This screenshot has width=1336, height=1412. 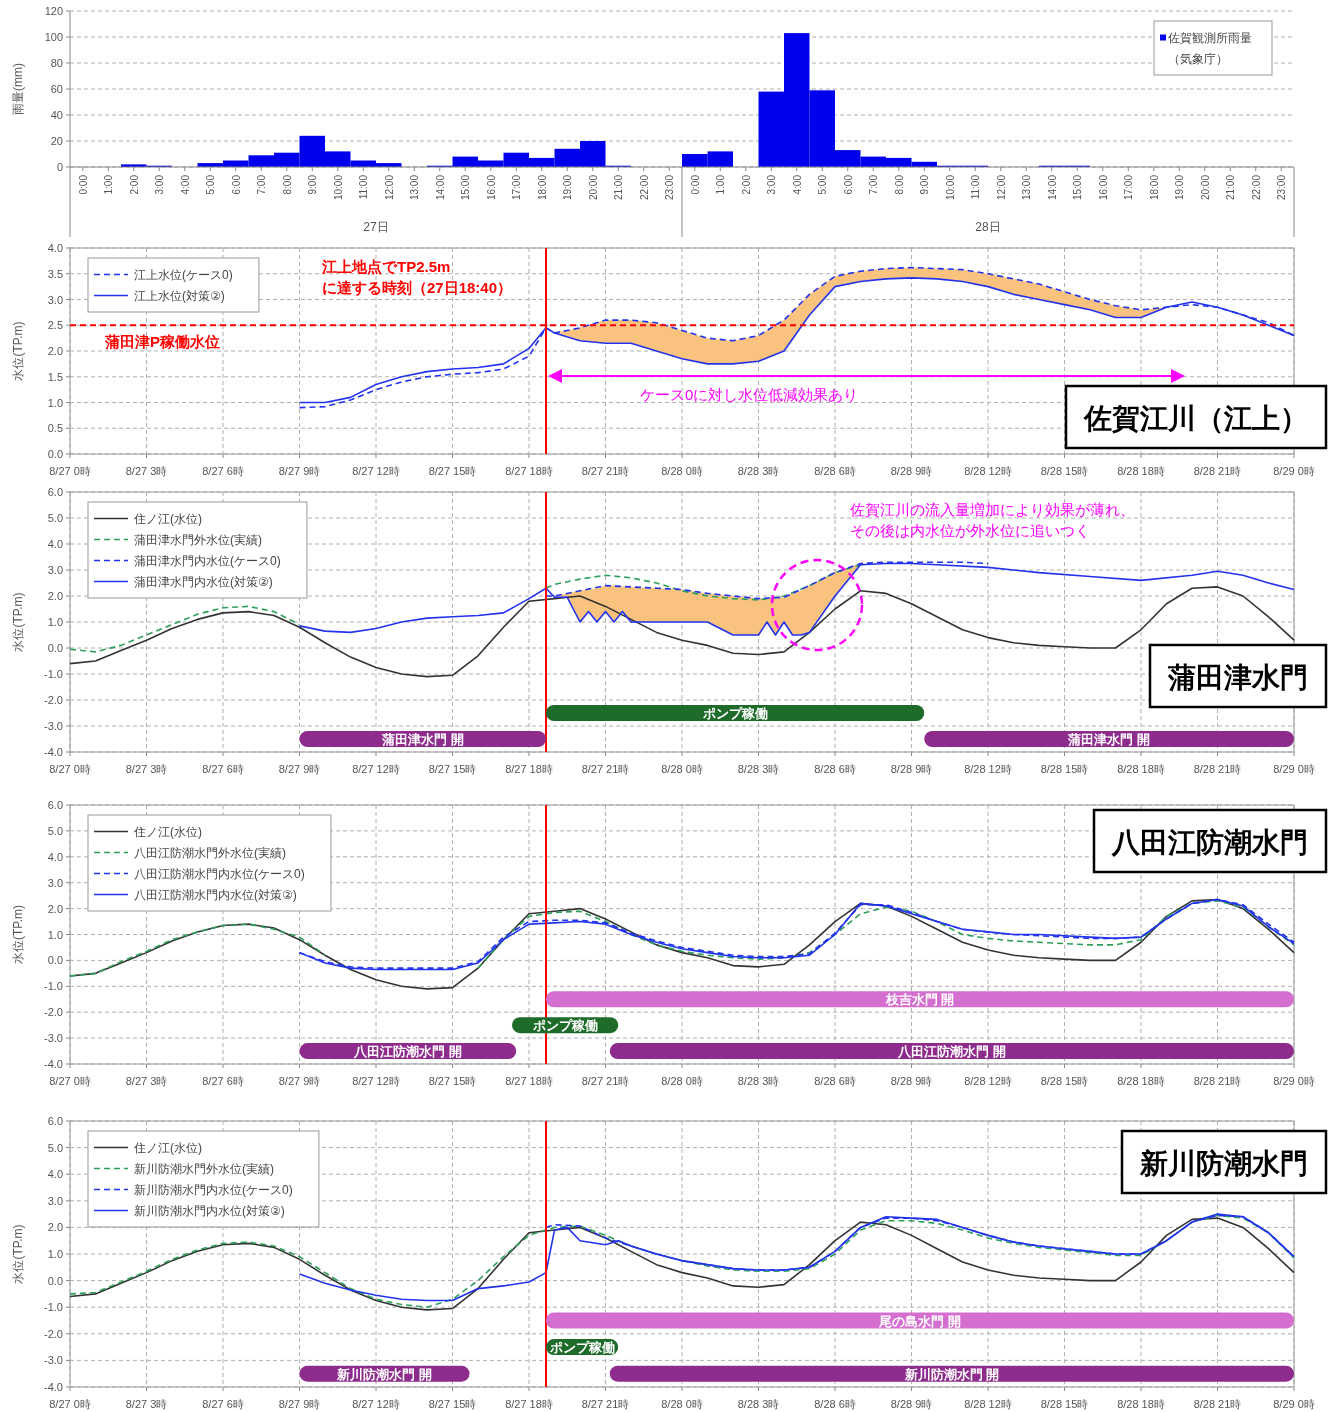 I want to click on annotation: ケース0に対し水位低減効果あり, so click(x=749, y=394).